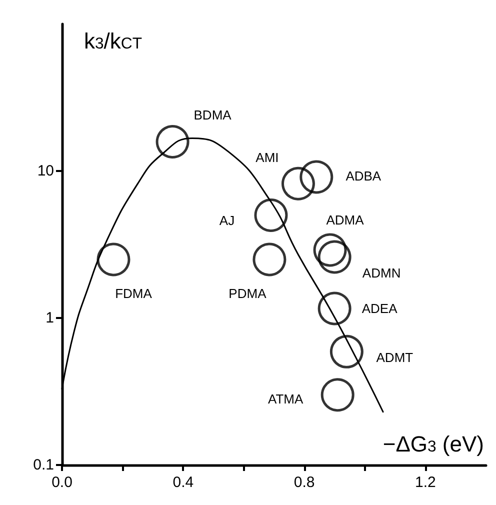 Image resolution: width=496 pixels, height=505 pixels. Describe the element at coordinates (247, 294) in the screenshot. I see `annotation: PDMA` at that location.